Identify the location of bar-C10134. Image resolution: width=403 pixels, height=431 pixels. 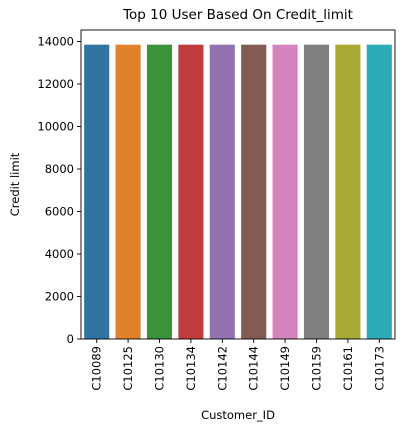
(191, 191).